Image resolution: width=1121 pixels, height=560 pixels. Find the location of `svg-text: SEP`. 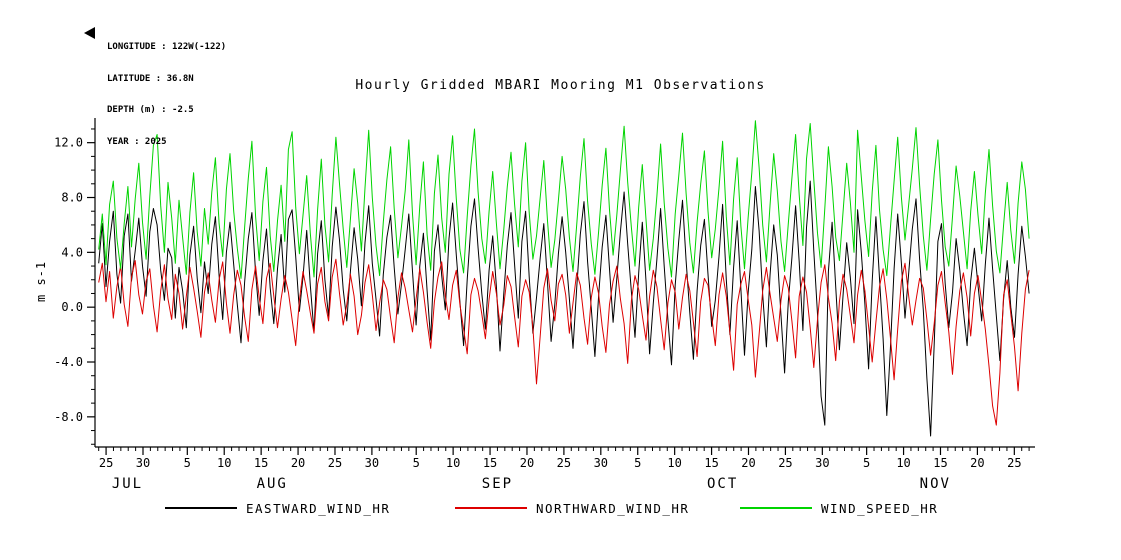

svg-text: SEP is located at coordinates (497, 484).